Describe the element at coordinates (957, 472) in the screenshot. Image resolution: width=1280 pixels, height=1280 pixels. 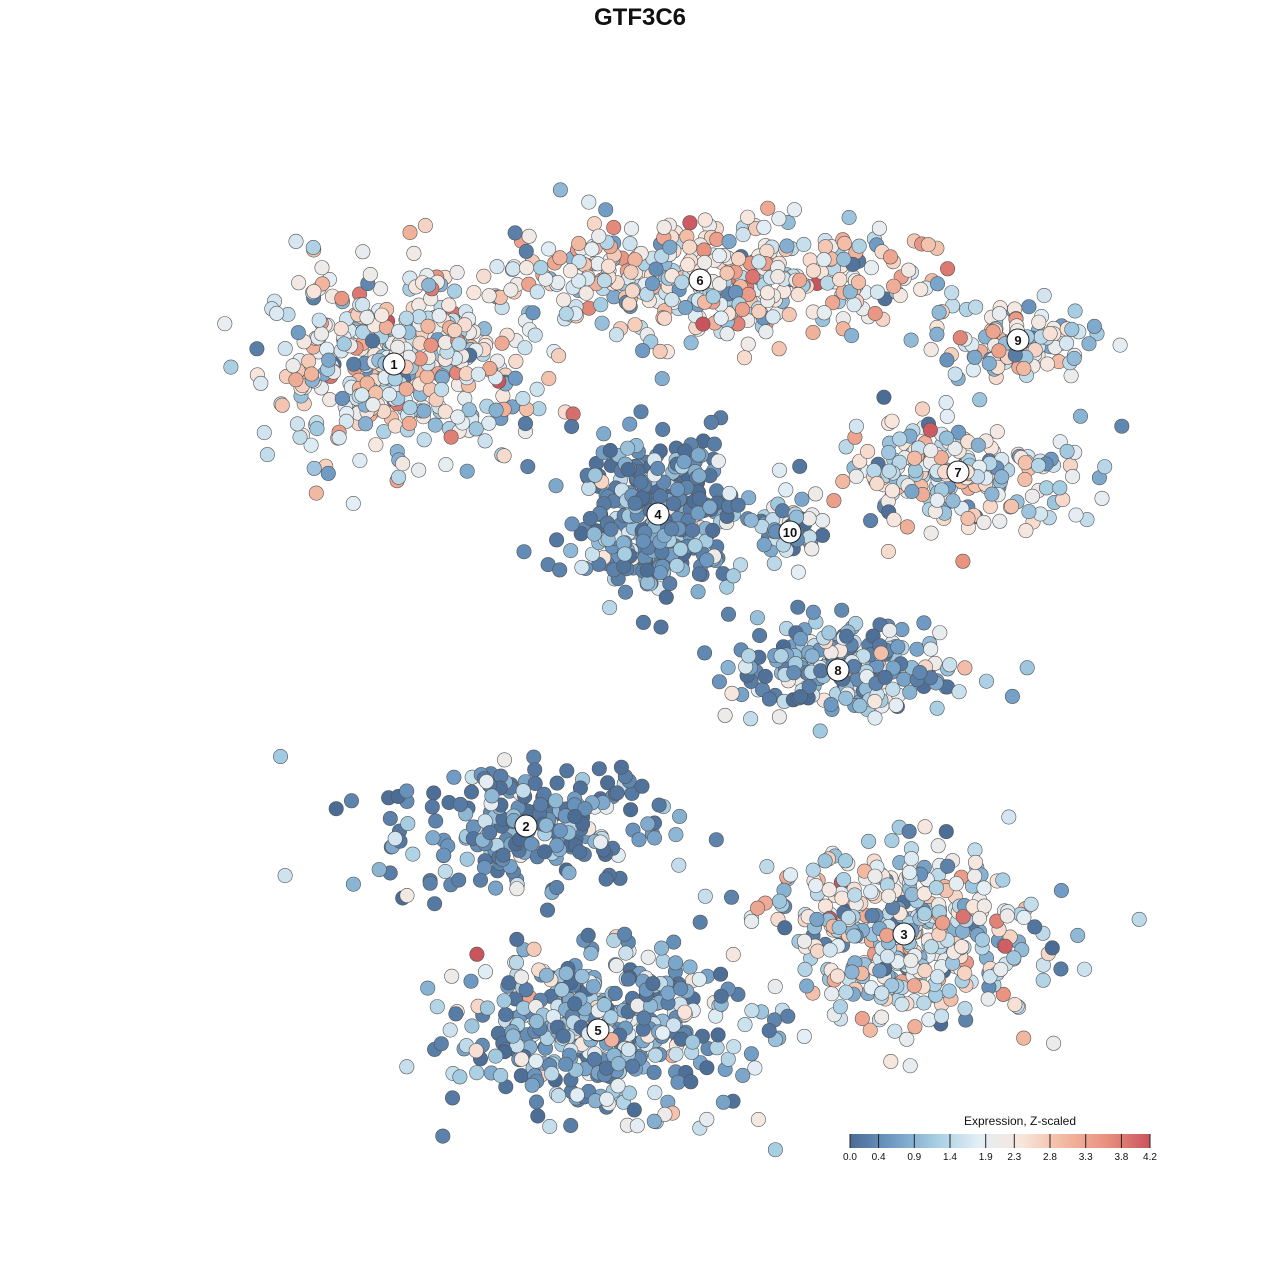
I see `svg-text: 7` at that location.